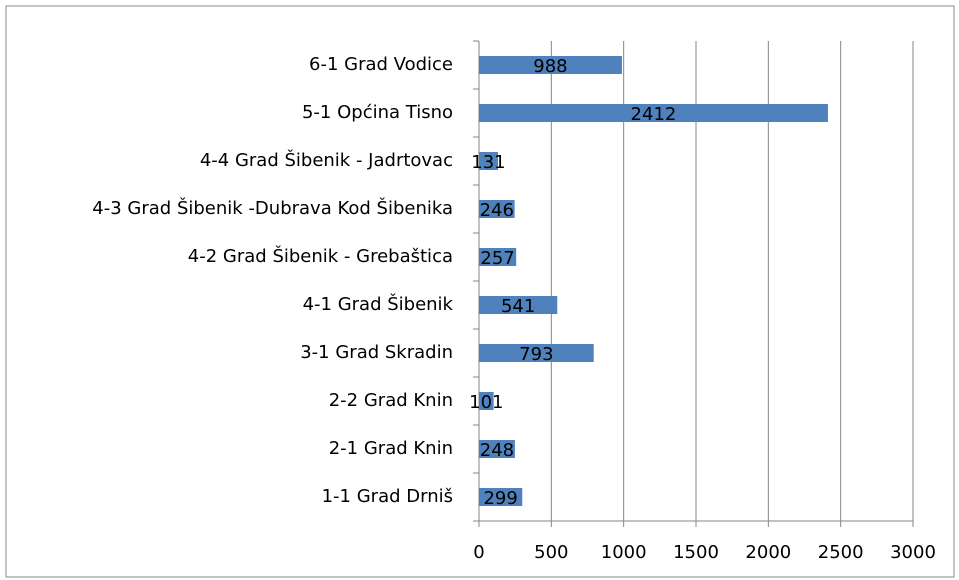 Image resolution: width=959 pixels, height=580 pixels. I want to click on data-label: 246, so click(497, 210).